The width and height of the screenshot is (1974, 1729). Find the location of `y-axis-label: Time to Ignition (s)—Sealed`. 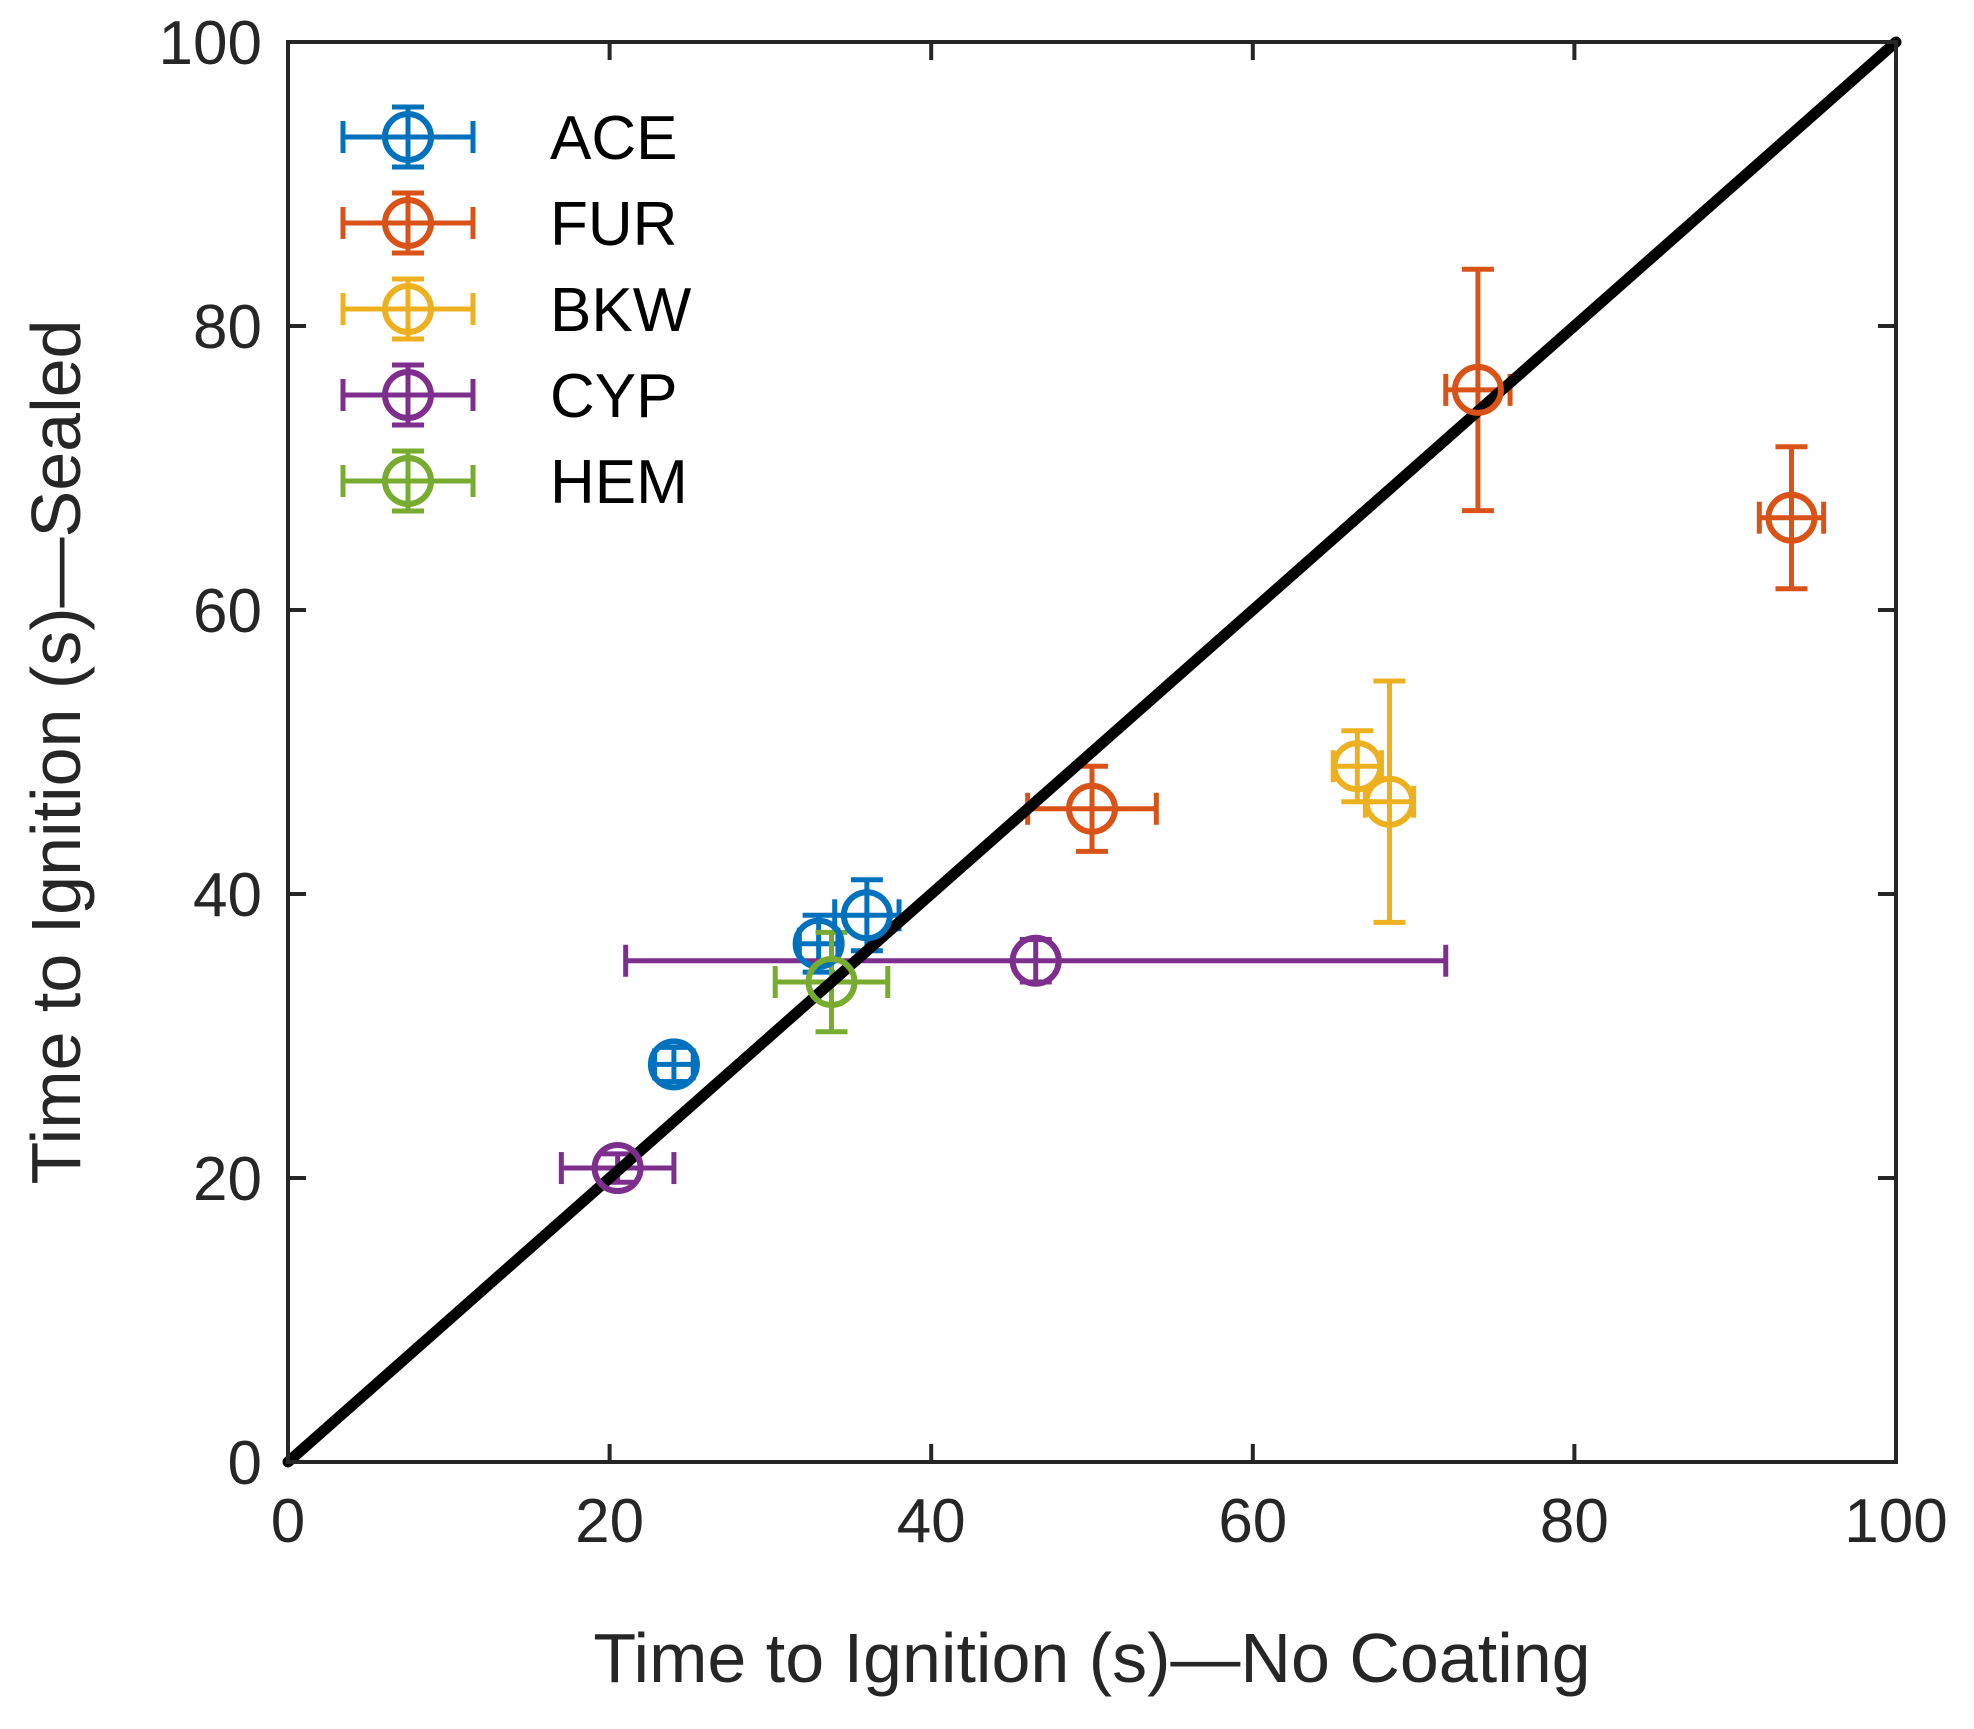

y-axis-label: Time to Ignition (s)—Sealed is located at coordinates (56, 752).